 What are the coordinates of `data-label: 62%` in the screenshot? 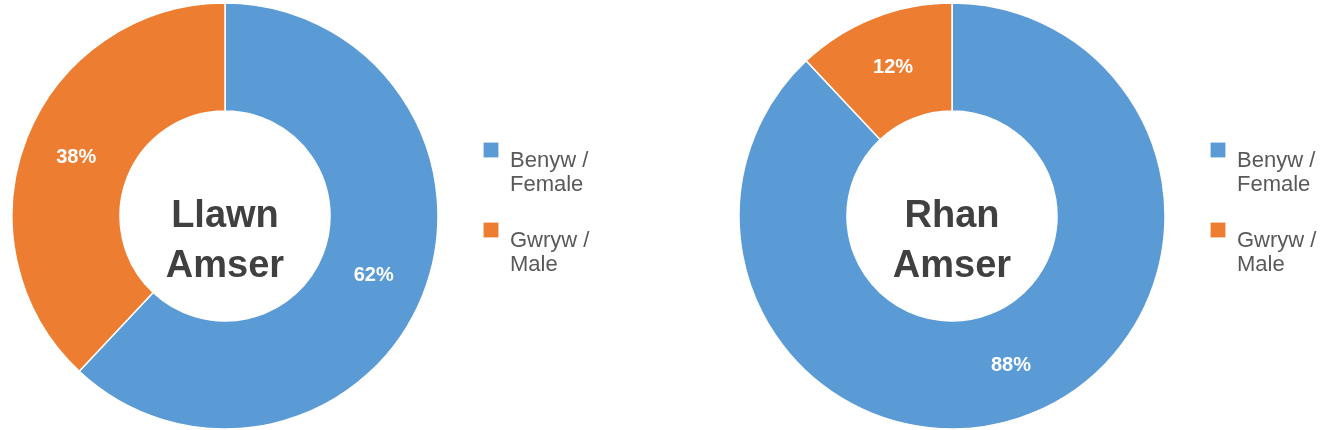 It's located at (373, 273).